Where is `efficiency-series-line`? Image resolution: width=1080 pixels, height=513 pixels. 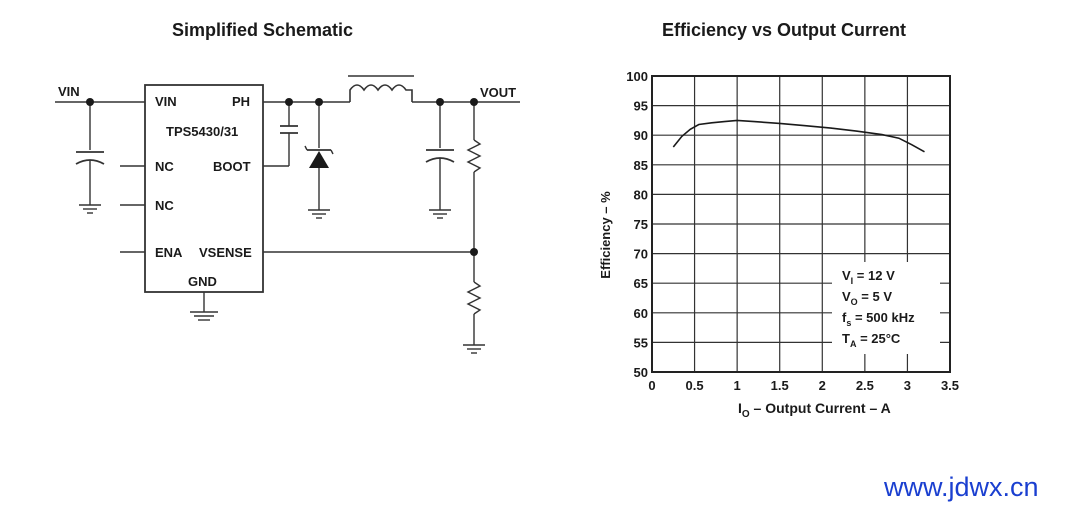
efficiency-series-line is located at coordinates (798, 136).